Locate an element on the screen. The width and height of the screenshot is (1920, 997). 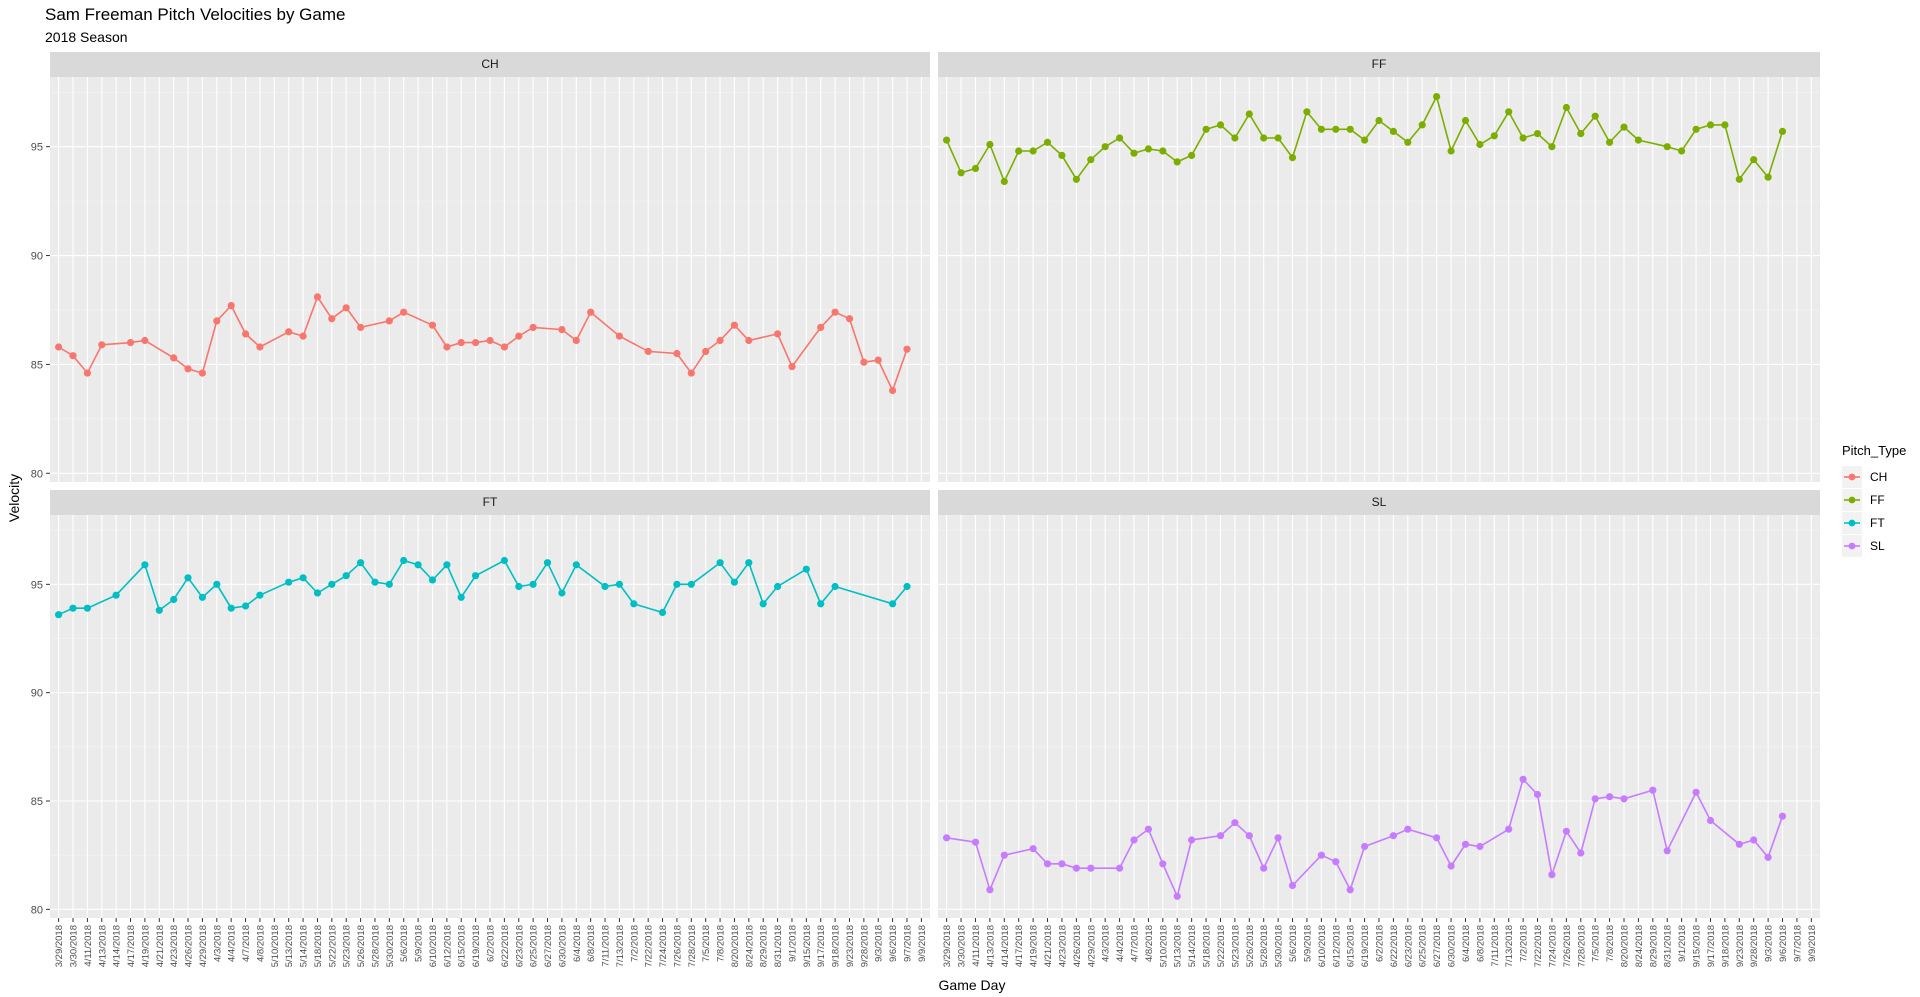
x-tick-label: 8/20/2018 is located at coordinates (1625, 946).